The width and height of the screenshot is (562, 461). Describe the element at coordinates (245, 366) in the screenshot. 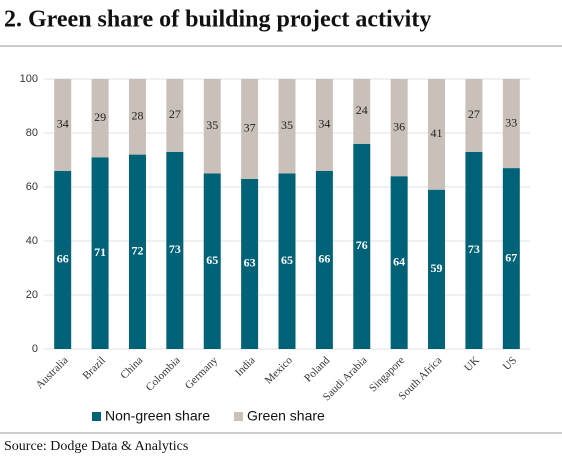

I see `x-tick-label: India` at that location.